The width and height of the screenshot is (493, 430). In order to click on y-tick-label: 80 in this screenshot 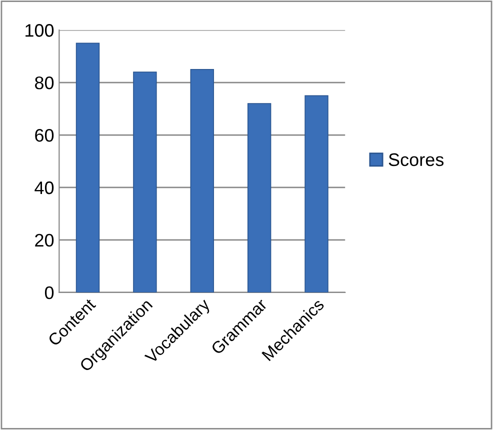, I will do `click(44, 83)`.